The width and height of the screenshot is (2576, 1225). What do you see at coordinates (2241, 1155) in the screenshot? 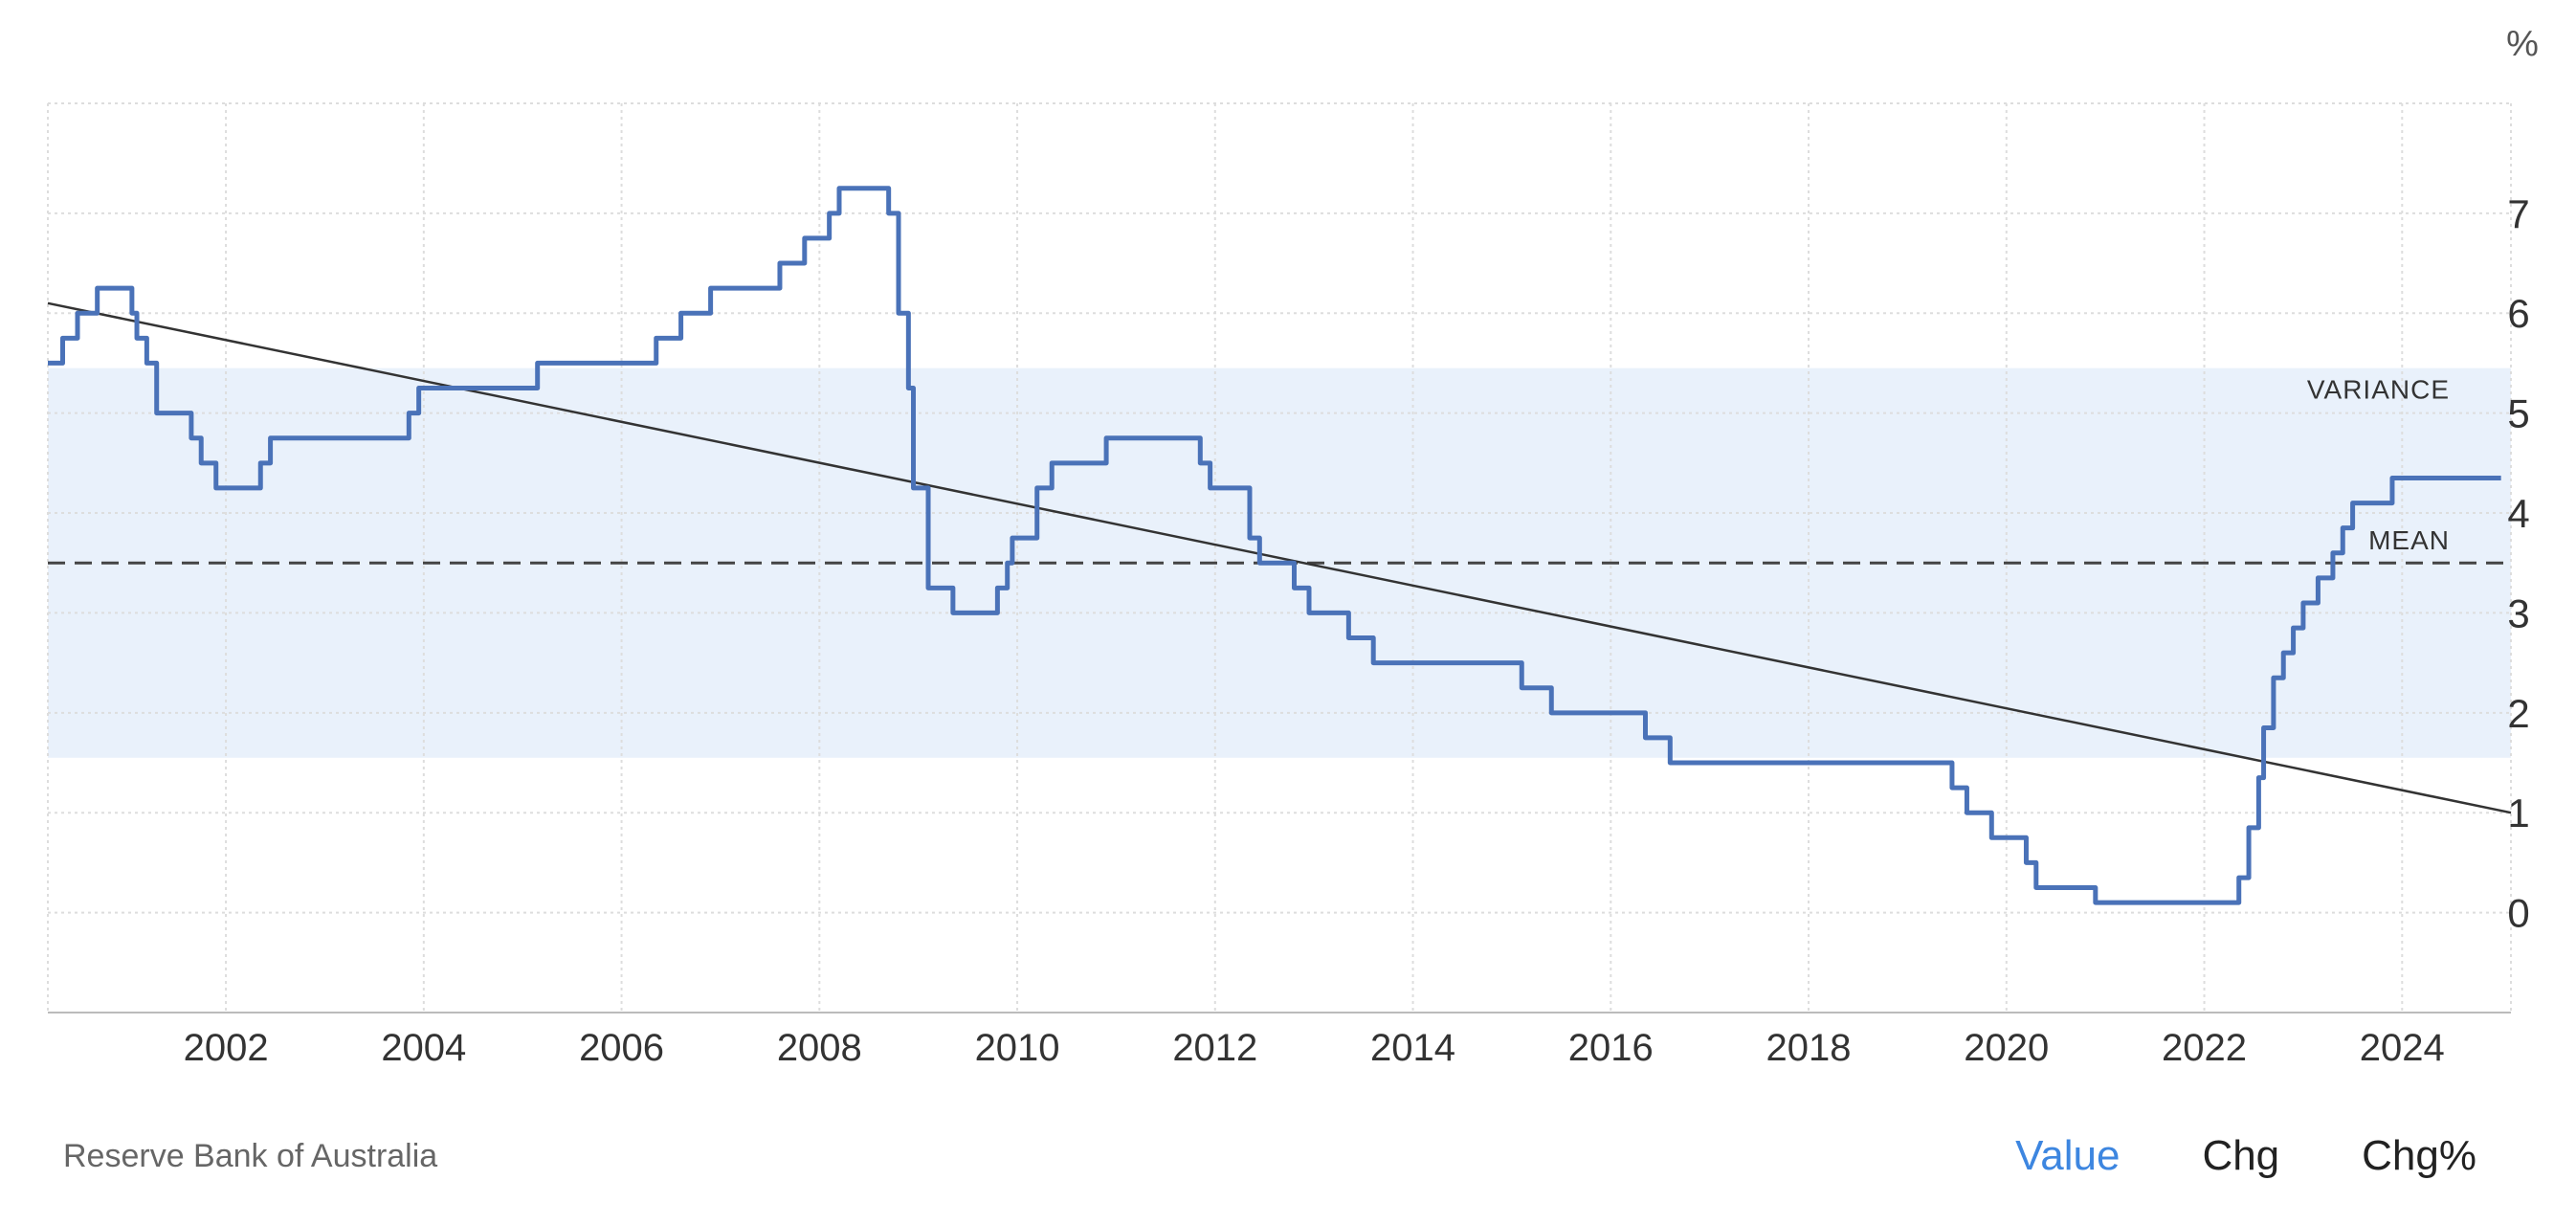
I see `tab-chg: Chg` at bounding box center [2241, 1155].